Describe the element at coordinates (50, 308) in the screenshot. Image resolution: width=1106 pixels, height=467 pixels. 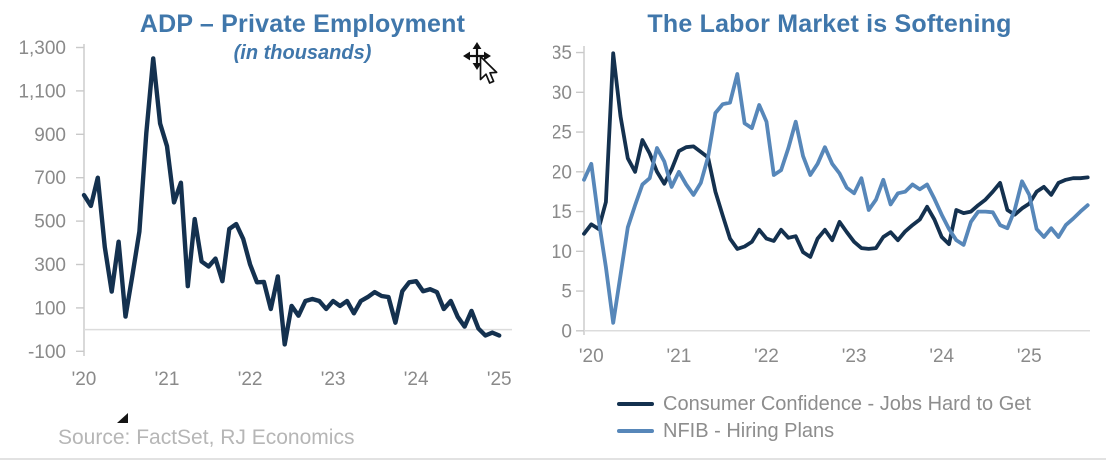
I see `y-tick-label: 100` at that location.